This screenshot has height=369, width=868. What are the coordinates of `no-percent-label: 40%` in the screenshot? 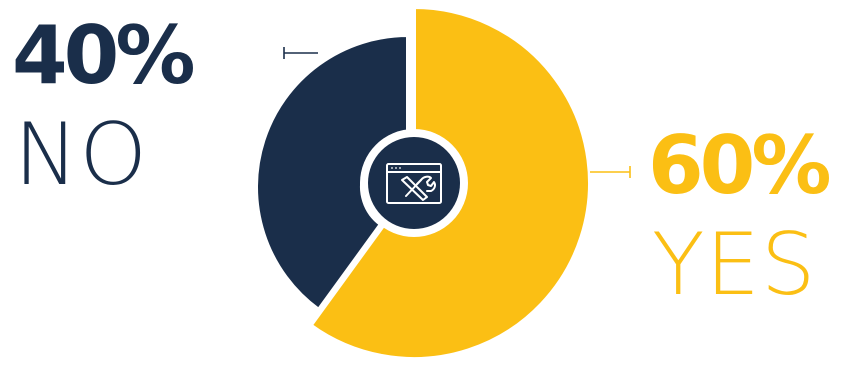 It's located at (103, 55).